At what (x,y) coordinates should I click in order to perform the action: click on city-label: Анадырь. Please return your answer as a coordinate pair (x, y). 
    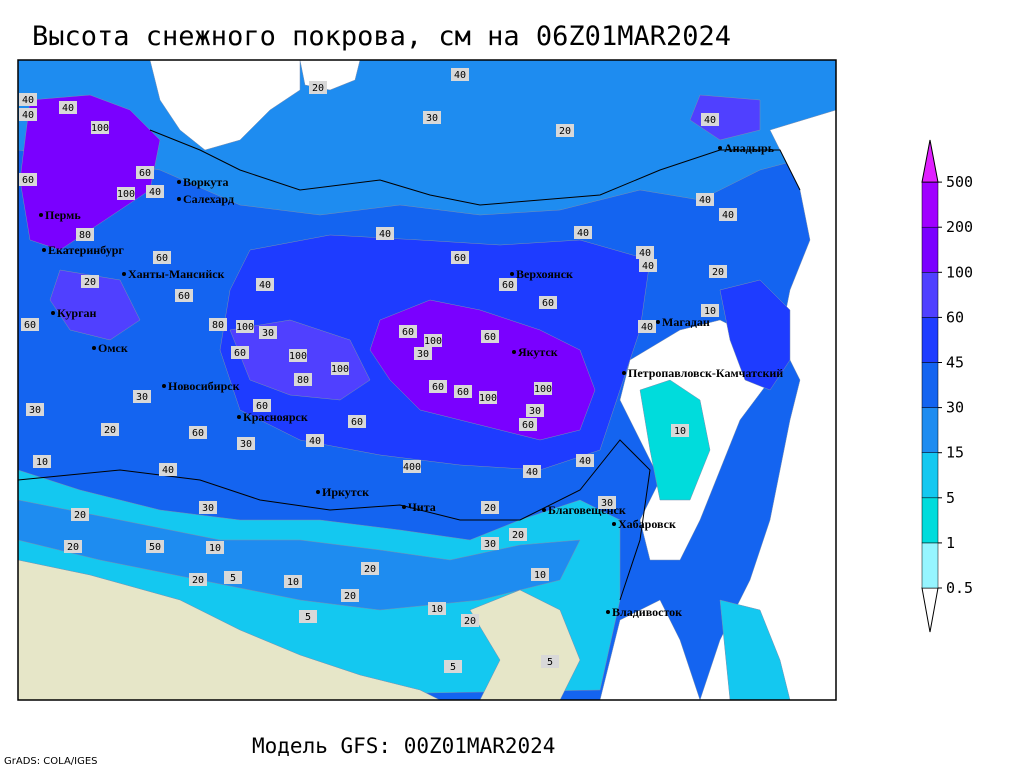
    Looking at the image, I should click on (749, 148).